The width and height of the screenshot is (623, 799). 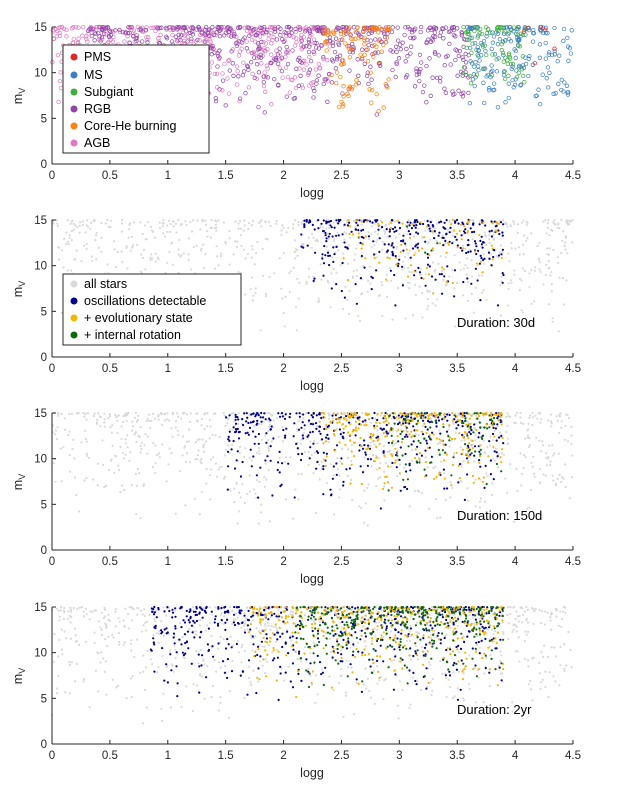 What do you see at coordinates (109, 92) in the screenshot?
I see `legend-label-subgiant: Subgiant` at bounding box center [109, 92].